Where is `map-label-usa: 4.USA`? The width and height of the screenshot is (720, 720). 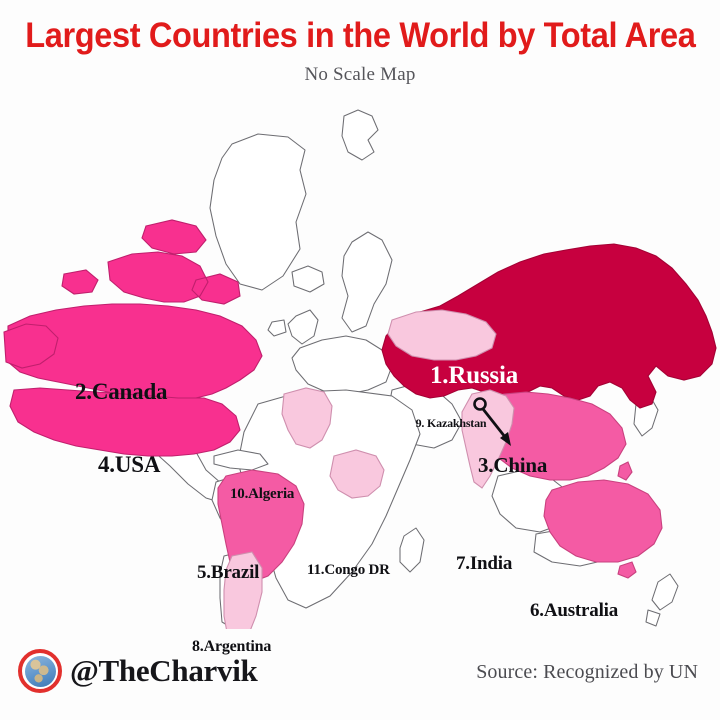
map-label-usa: 4.USA is located at coordinates (129, 464).